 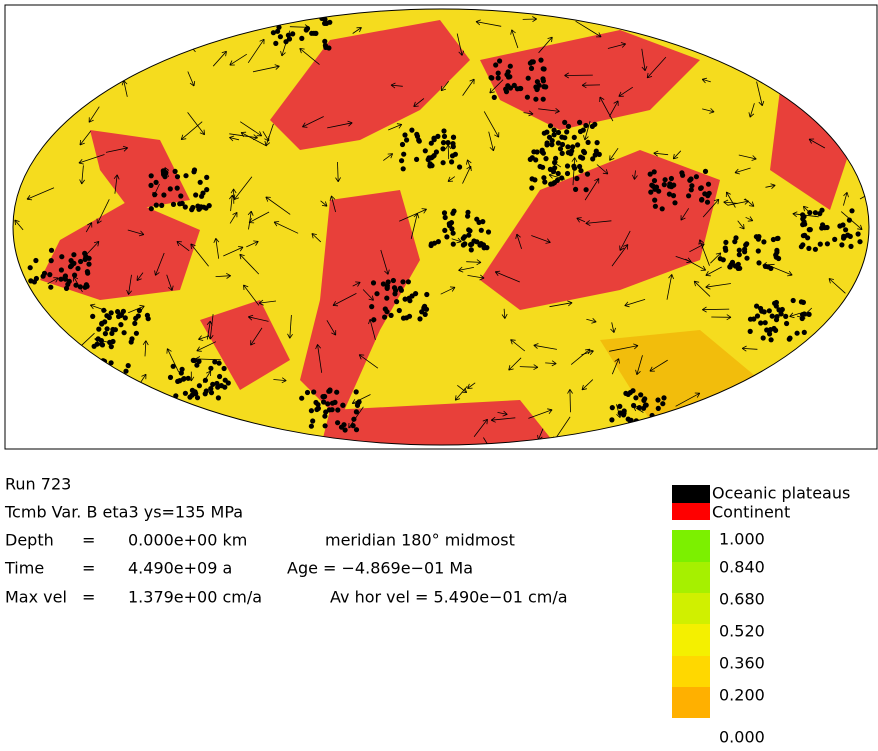 What do you see at coordinates (195, 597) in the screenshot?
I see `info-value: 1.379e+00 cm/a` at bounding box center [195, 597].